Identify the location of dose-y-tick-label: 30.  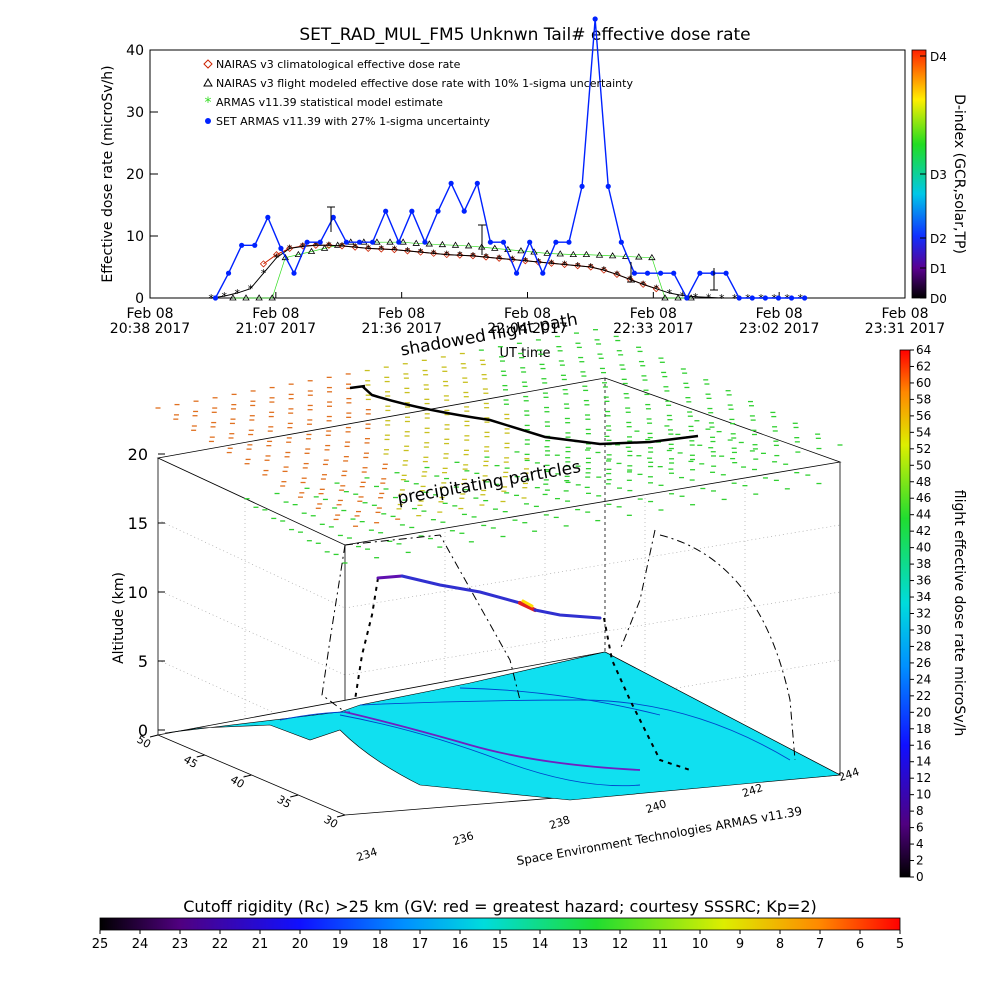
(135, 113).